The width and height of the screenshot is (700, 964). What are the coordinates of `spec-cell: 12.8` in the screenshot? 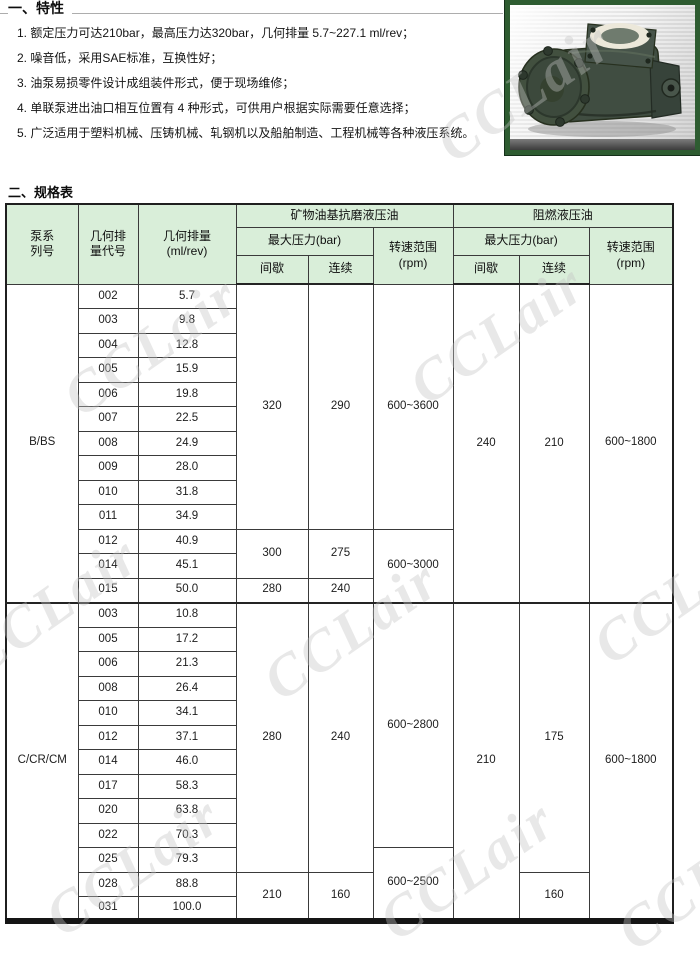 It's located at (187, 345).